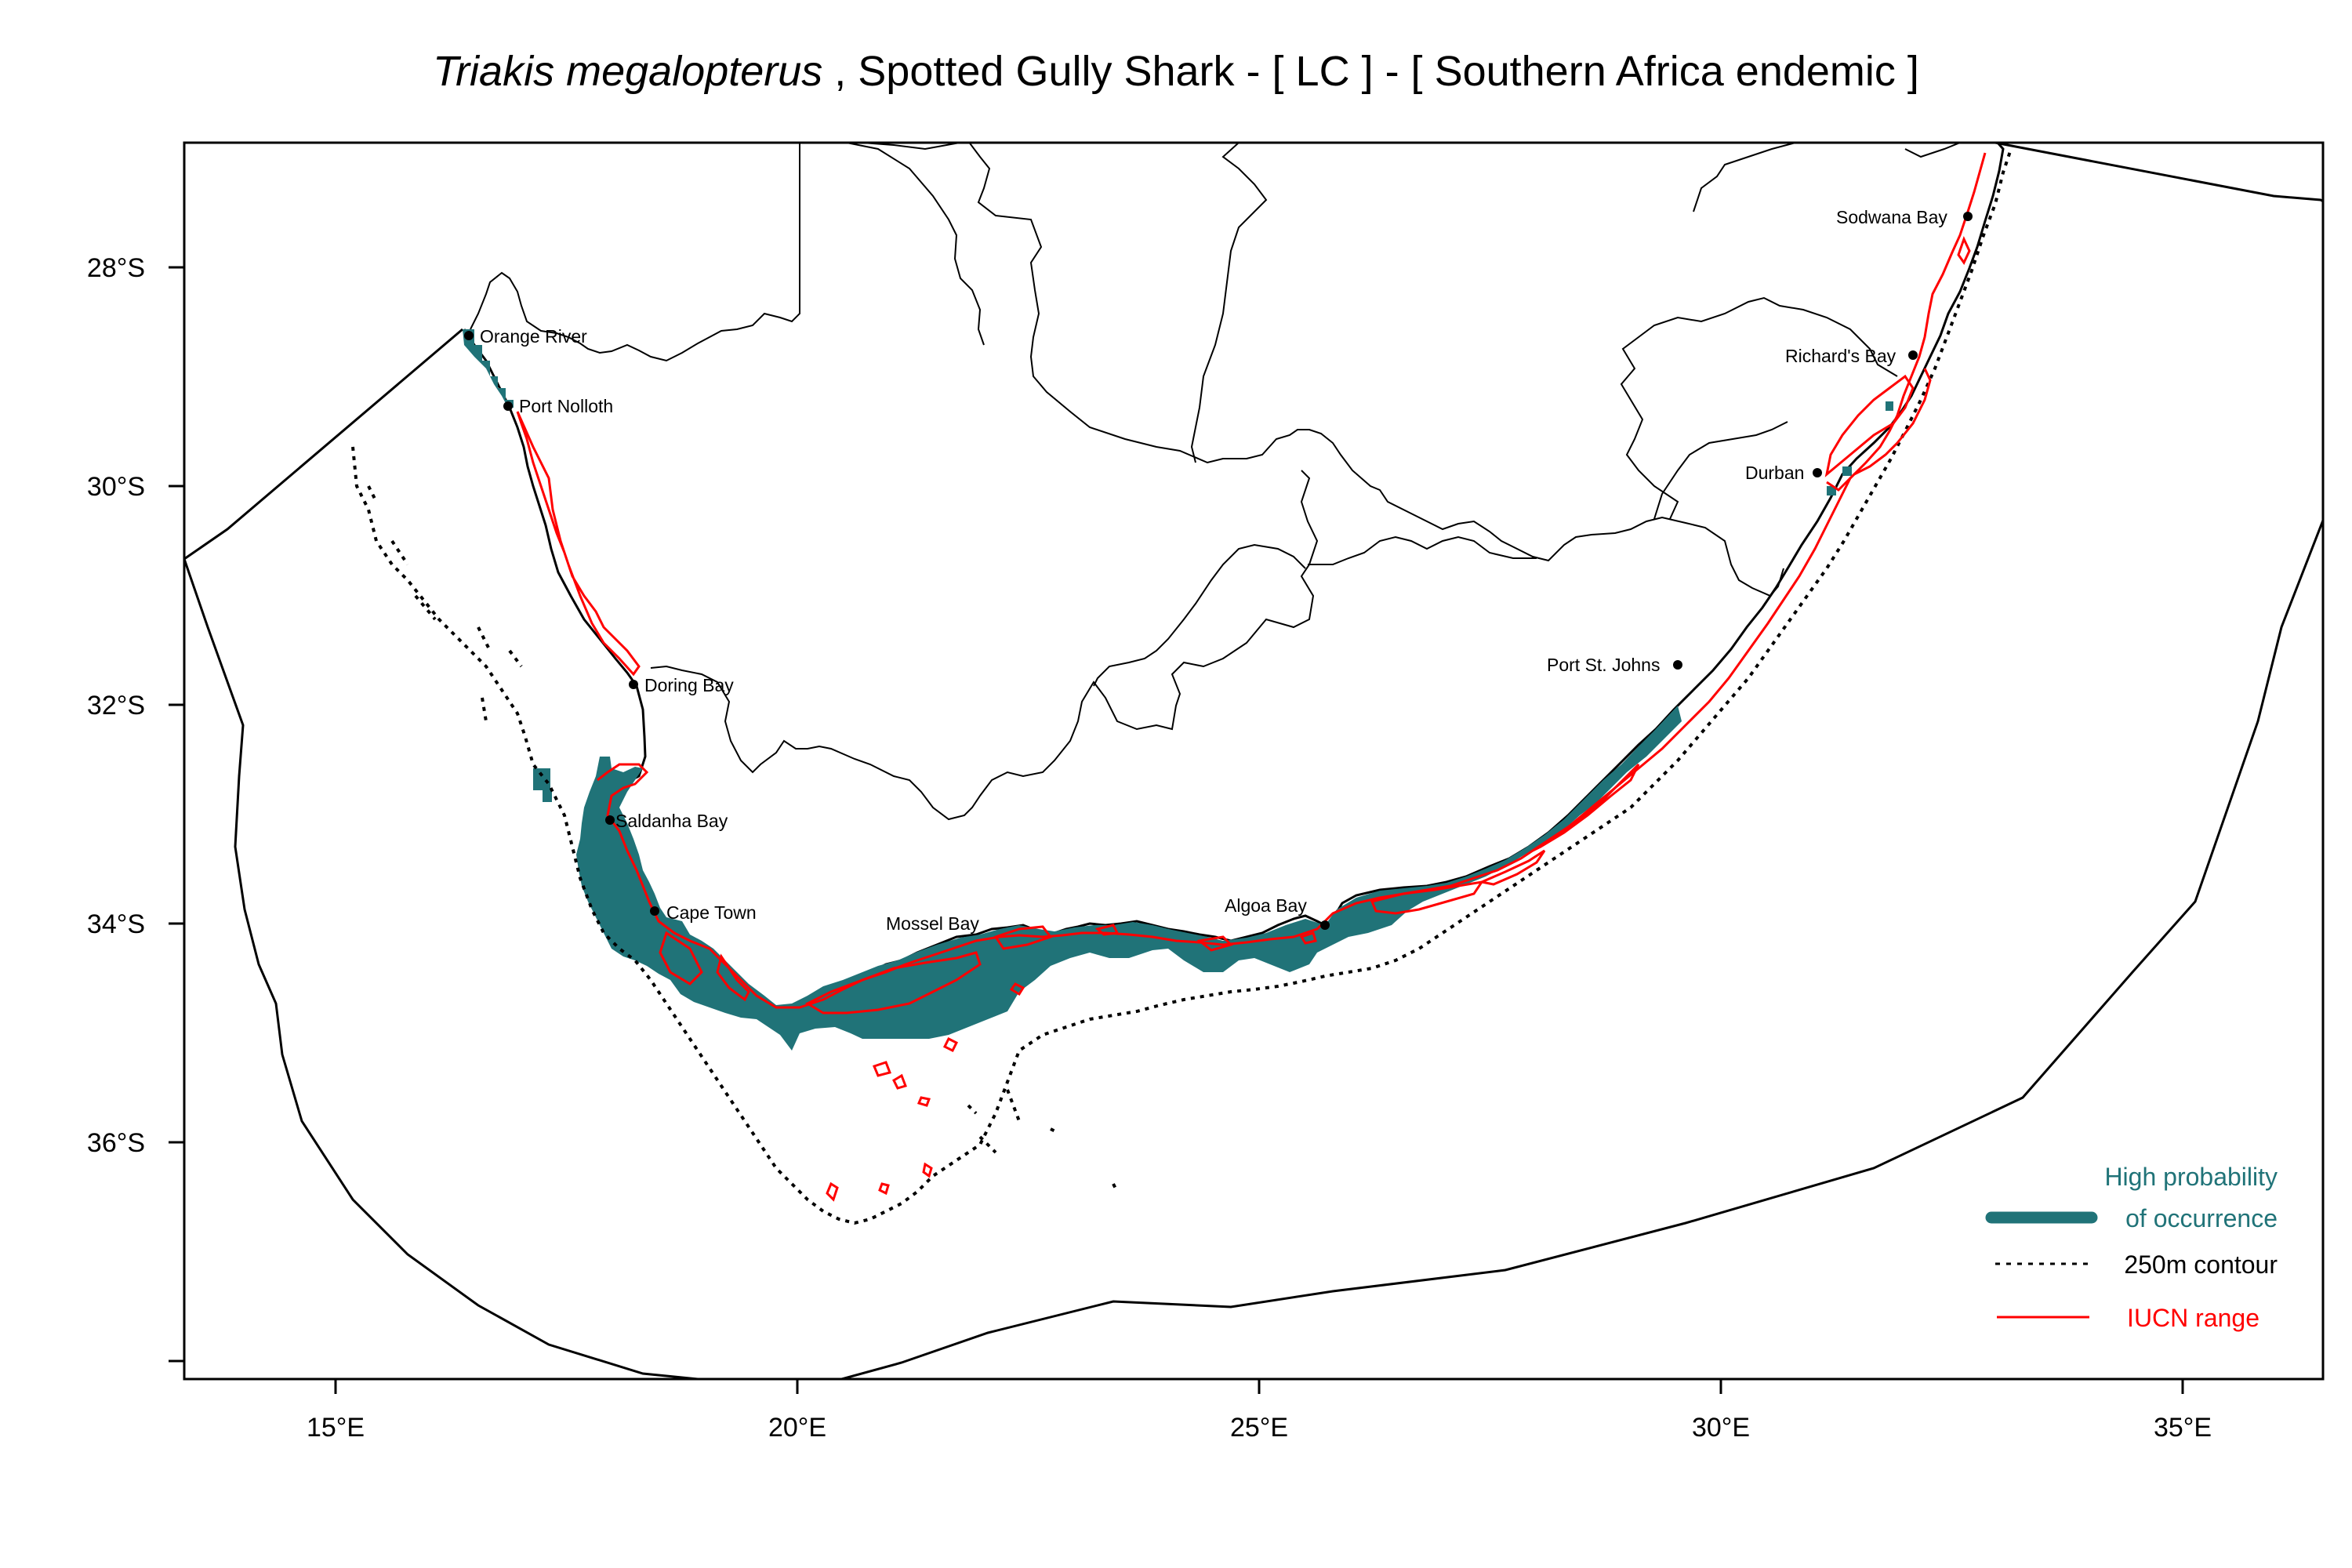 The image size is (2352, 1568). I want to click on y-tick-label: 32°S, so click(116, 705).